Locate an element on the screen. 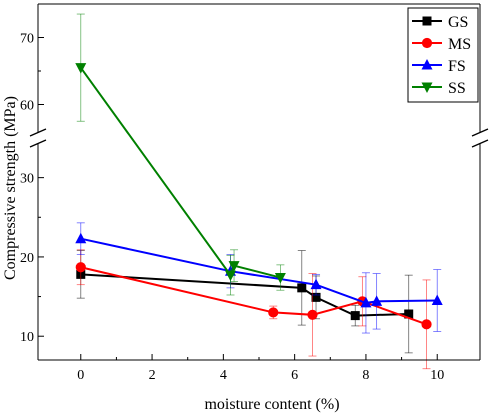 The width and height of the screenshot is (498, 416). legend-label-gs: GS is located at coordinates (458, 22).